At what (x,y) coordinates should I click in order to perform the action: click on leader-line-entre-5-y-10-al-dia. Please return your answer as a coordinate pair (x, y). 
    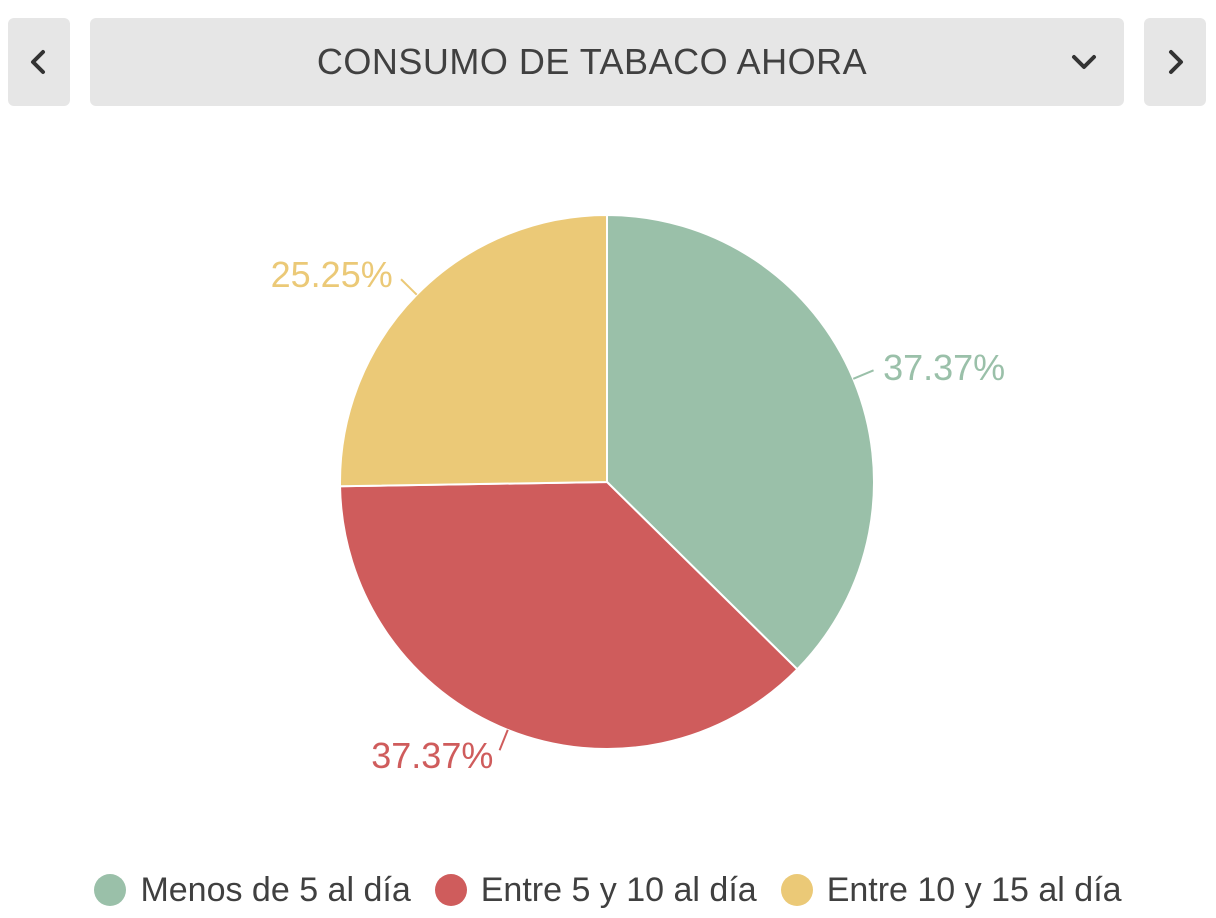
    Looking at the image, I should click on (503, 740).